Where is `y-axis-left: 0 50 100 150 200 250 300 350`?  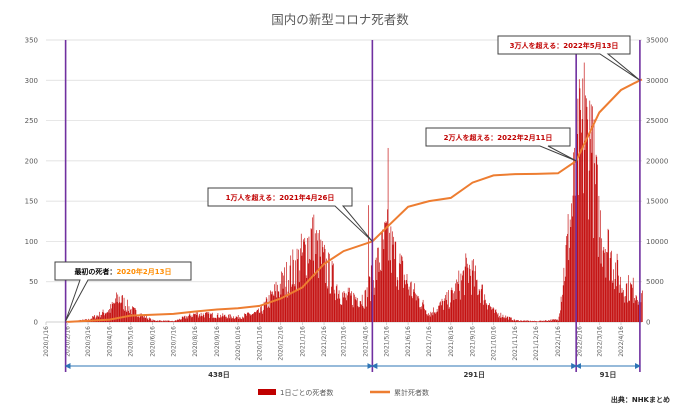
y-axis-left: 0 50 100 150 200 250 300 350 is located at coordinates (31, 182).